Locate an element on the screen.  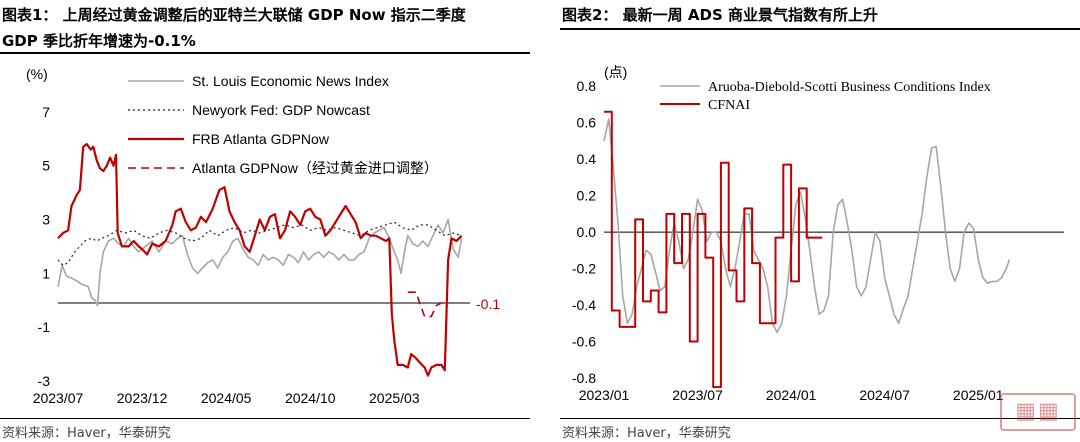
legend-label-1: St. Louis Economic News Index is located at coordinates (290, 81).